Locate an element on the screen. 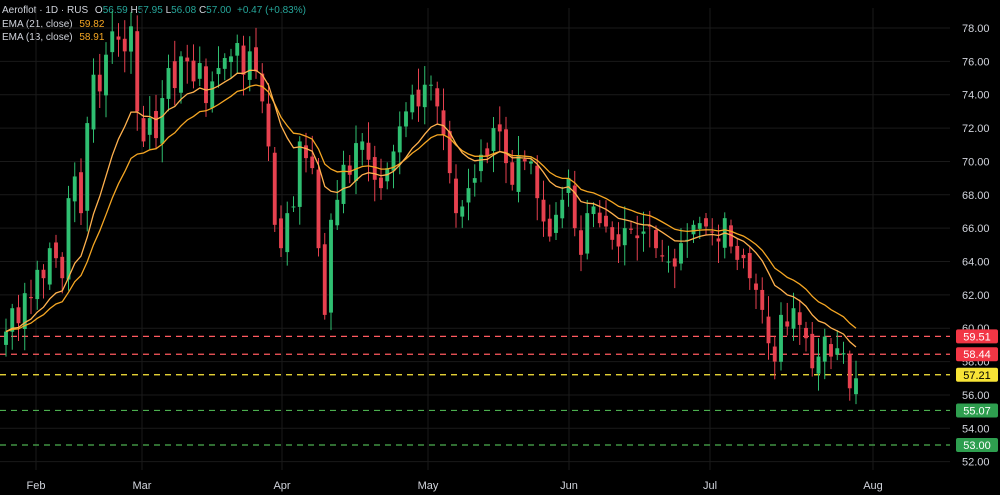 The height and width of the screenshot is (495, 1000). ema13-legend: EMA (13, close) 58.91 is located at coordinates (53, 37).